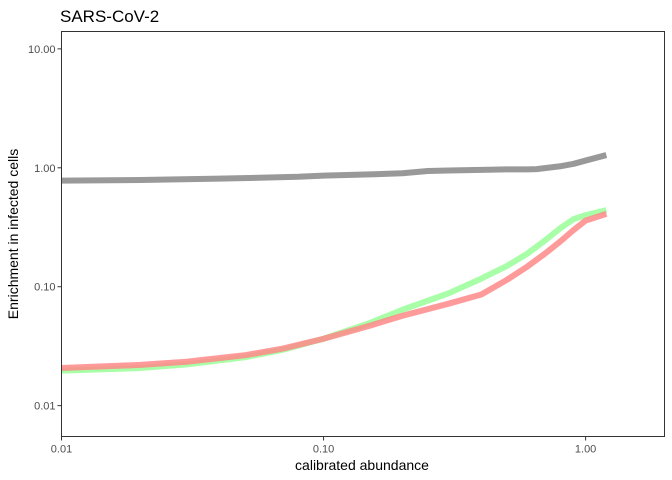 The width and height of the screenshot is (672, 480). I want to click on chart-title: SARS-CoV-2, so click(109, 16).